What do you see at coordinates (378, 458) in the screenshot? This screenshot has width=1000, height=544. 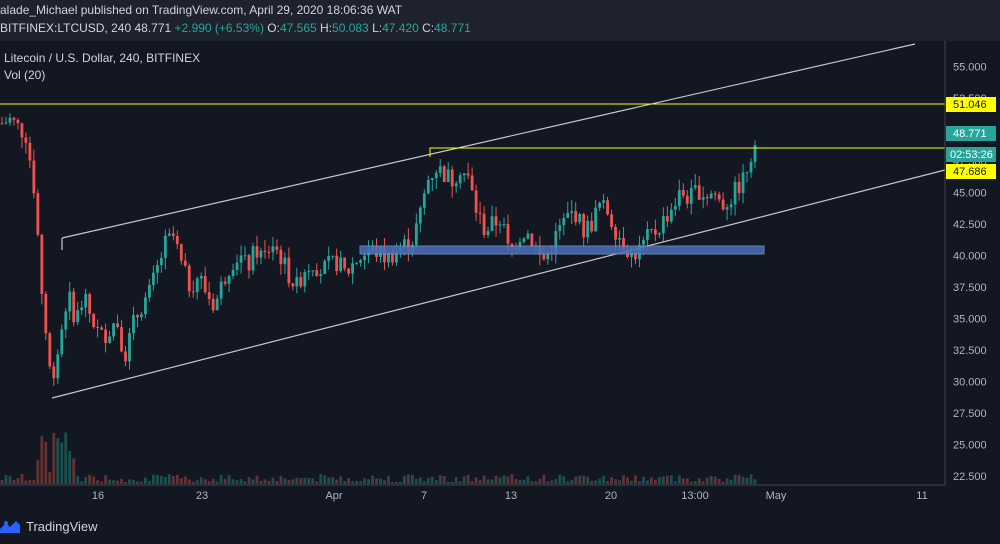 I see `volume-bars` at bounding box center [378, 458].